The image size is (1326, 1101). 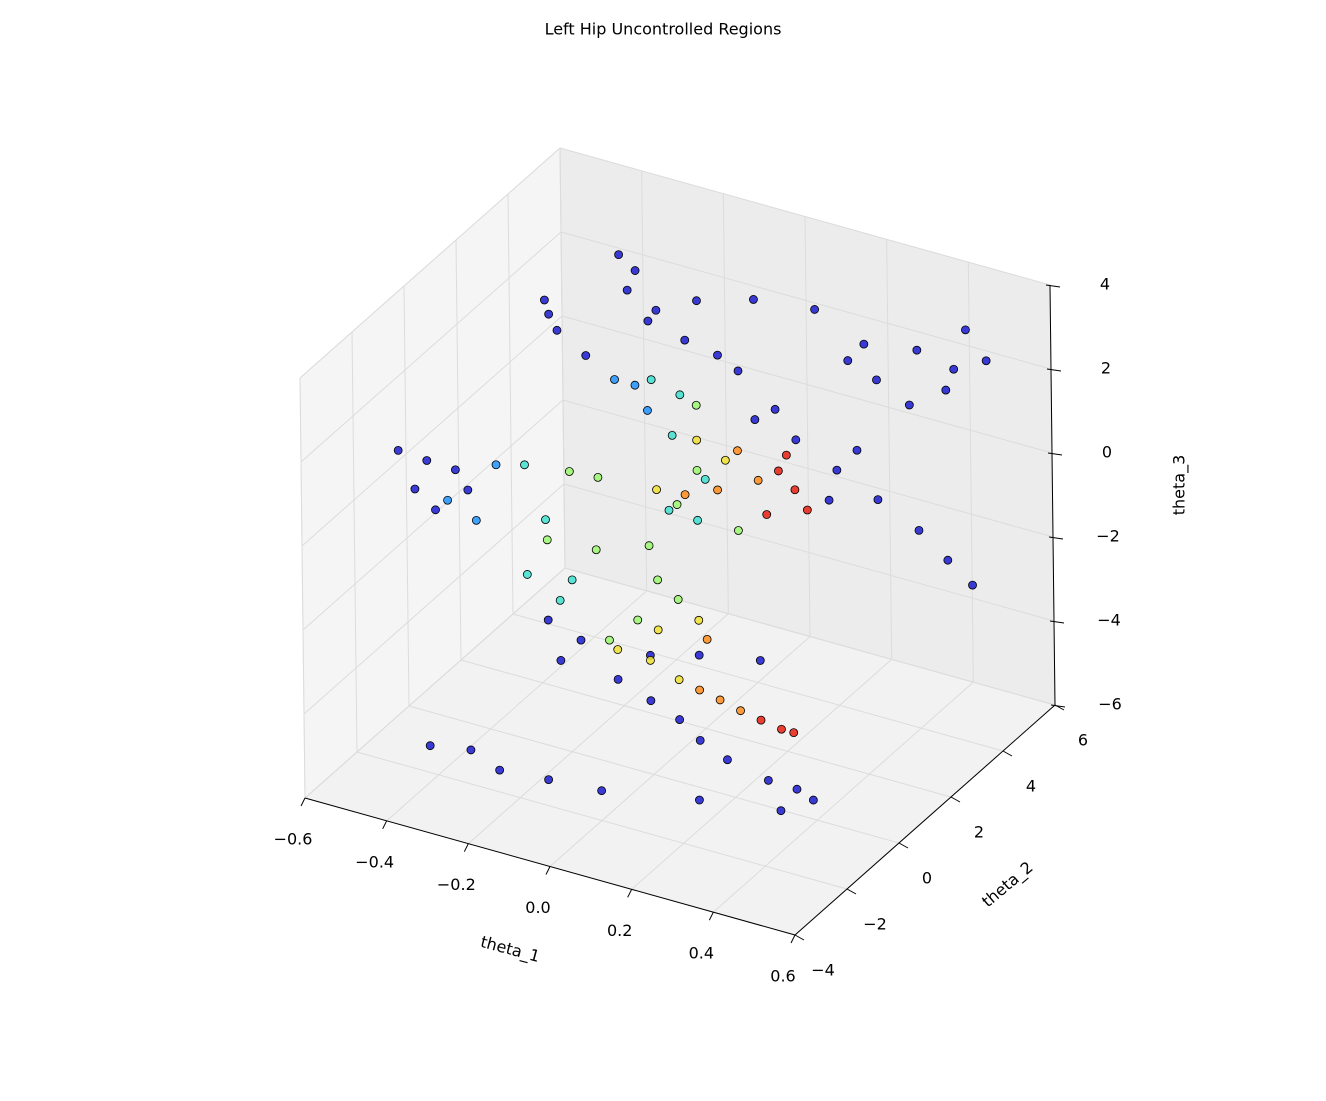 What do you see at coordinates (1107, 452) in the screenshot?
I see `z-tick-label: 0` at bounding box center [1107, 452].